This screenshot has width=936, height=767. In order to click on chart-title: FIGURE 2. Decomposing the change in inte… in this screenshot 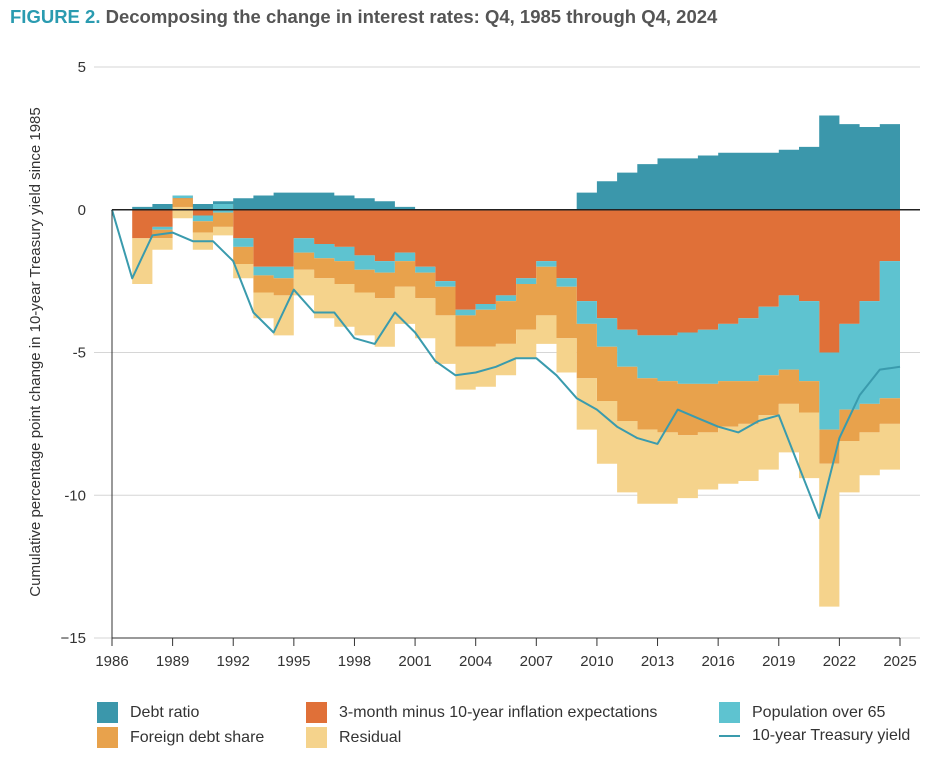, I will do `click(363, 17)`.